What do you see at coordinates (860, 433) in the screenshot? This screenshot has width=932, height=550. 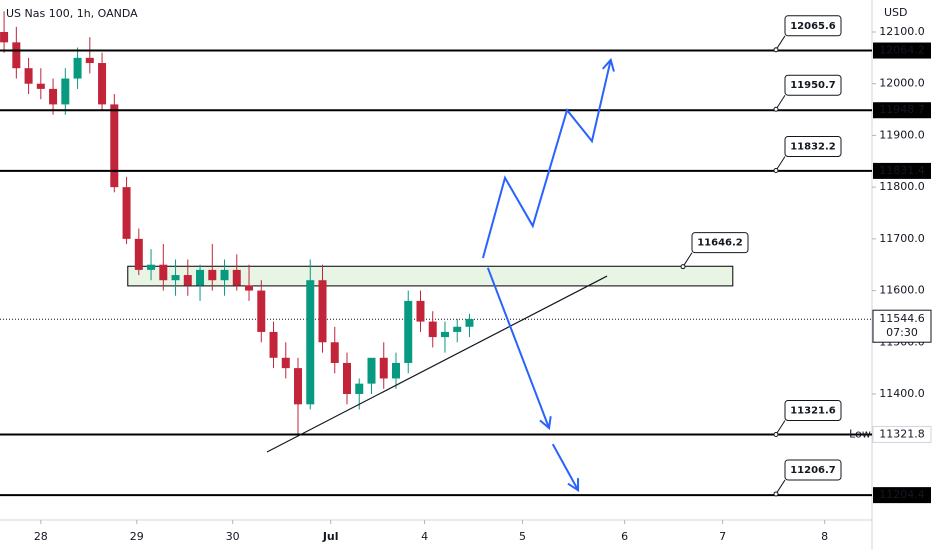 I see `low-tag-label: Low` at bounding box center [860, 433].